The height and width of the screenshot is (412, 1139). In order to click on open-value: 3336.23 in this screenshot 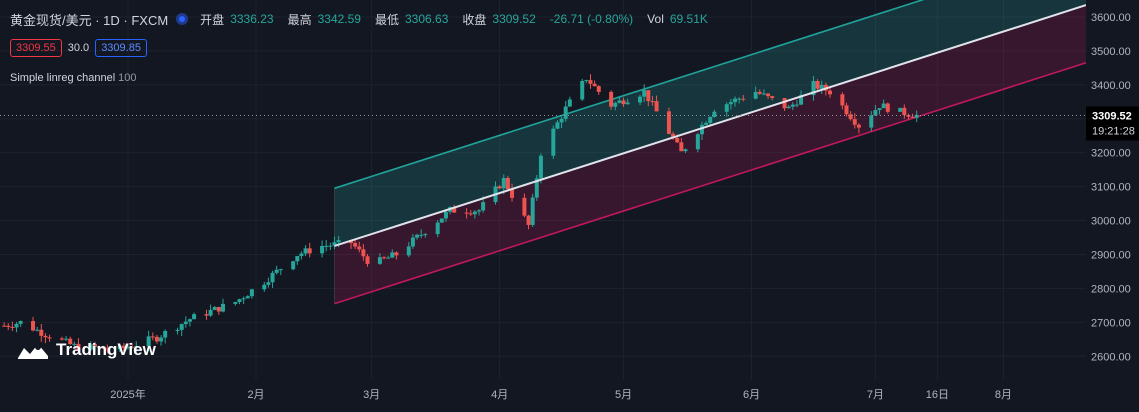, I will do `click(252, 19)`.